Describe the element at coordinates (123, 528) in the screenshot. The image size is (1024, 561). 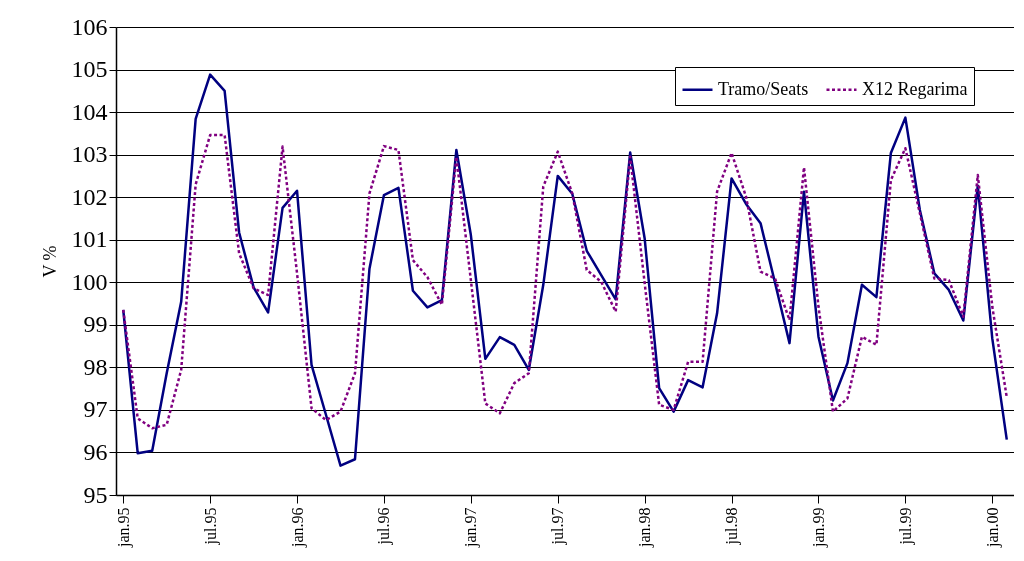
I see `x-tick-label: jan.95` at that location.